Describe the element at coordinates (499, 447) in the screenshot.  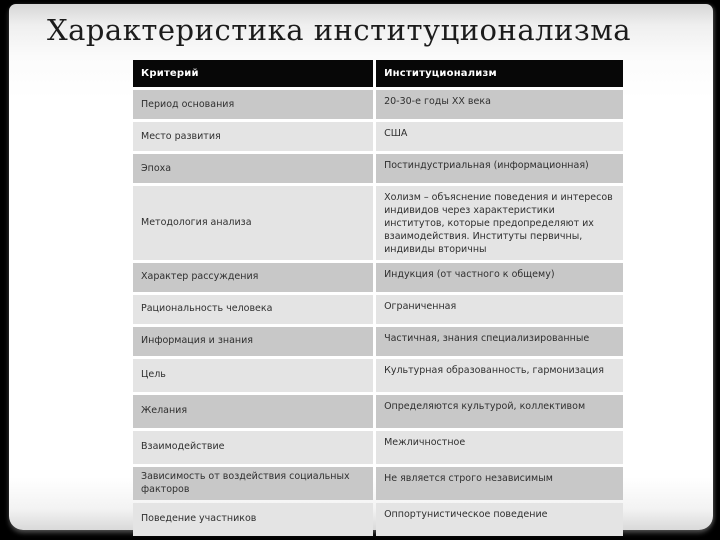
I see `value-cell: Межличностное` at that location.